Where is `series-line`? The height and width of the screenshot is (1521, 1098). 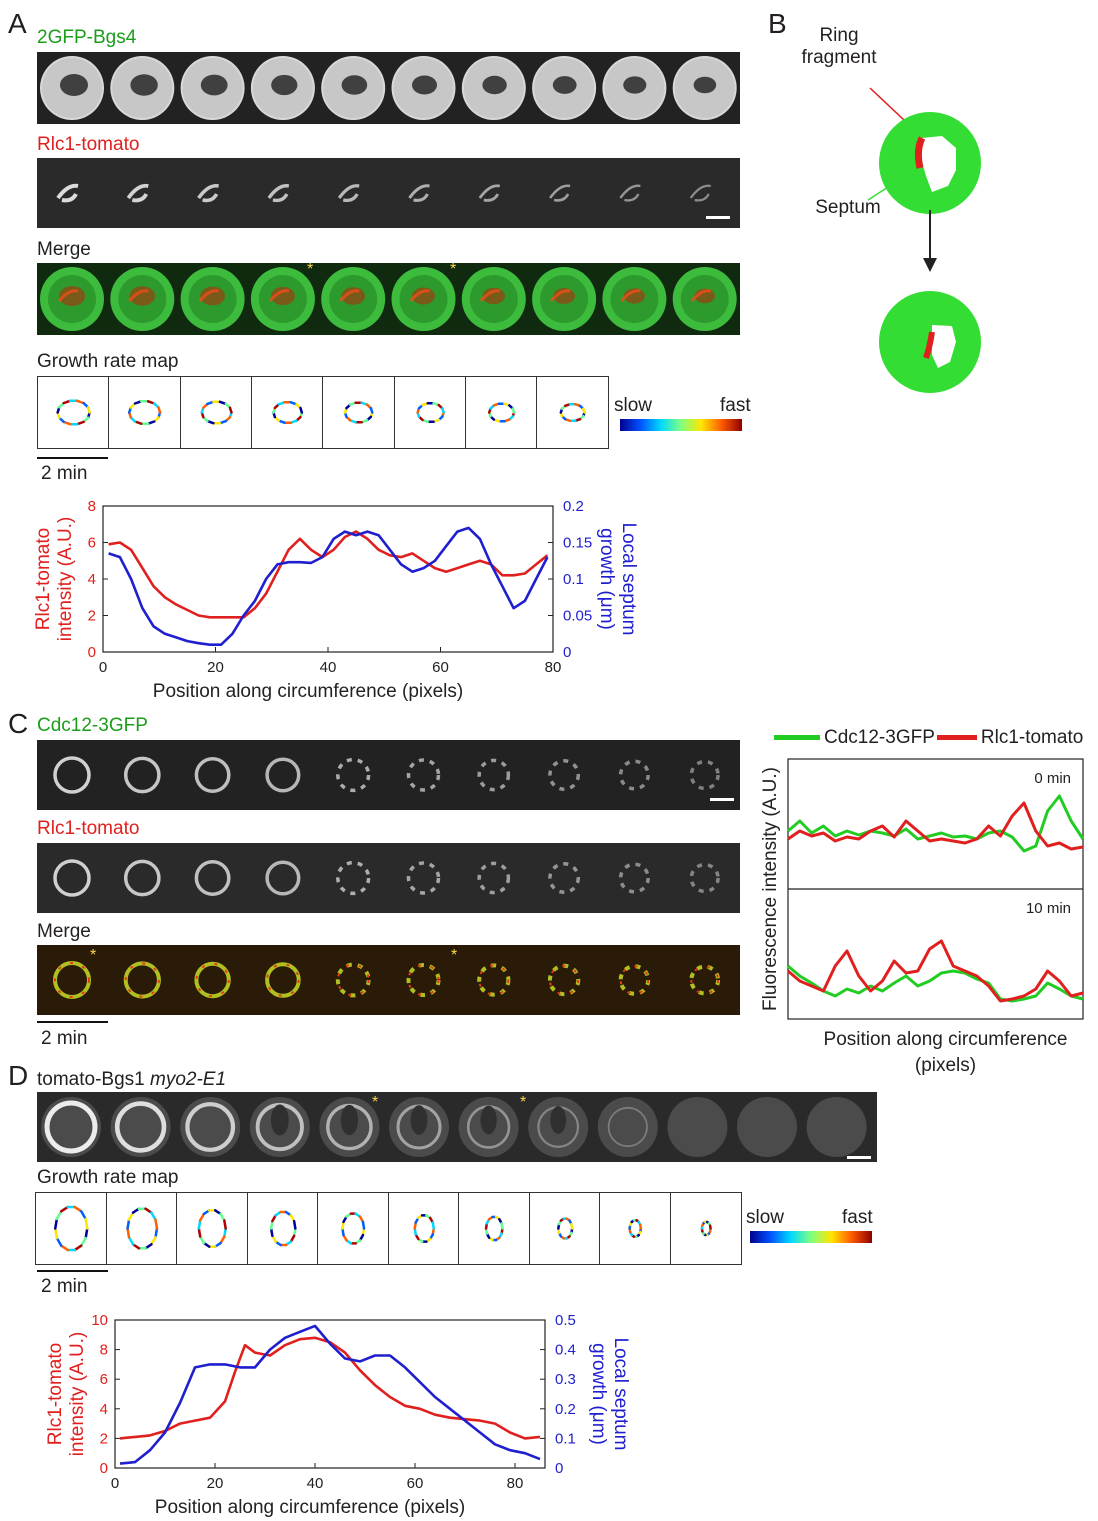 series-line is located at coordinates (328, 586).